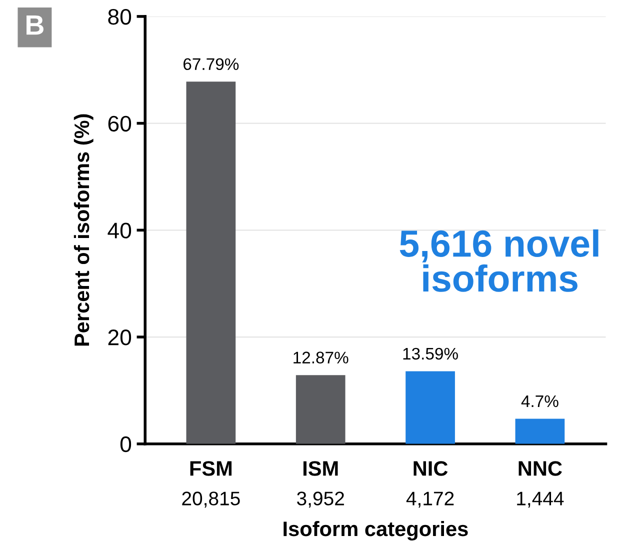 This screenshot has height=548, width=631. I want to click on data-label: 12.87%, so click(321, 358).